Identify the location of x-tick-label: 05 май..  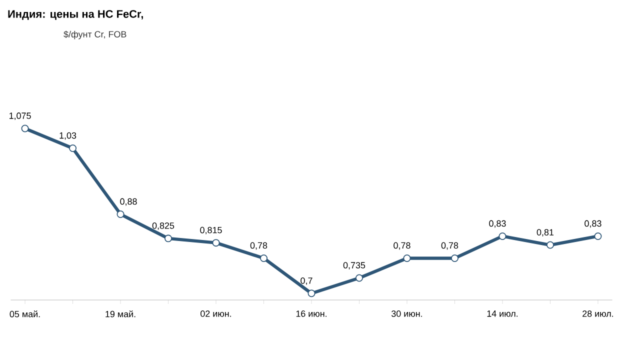
(25, 314).